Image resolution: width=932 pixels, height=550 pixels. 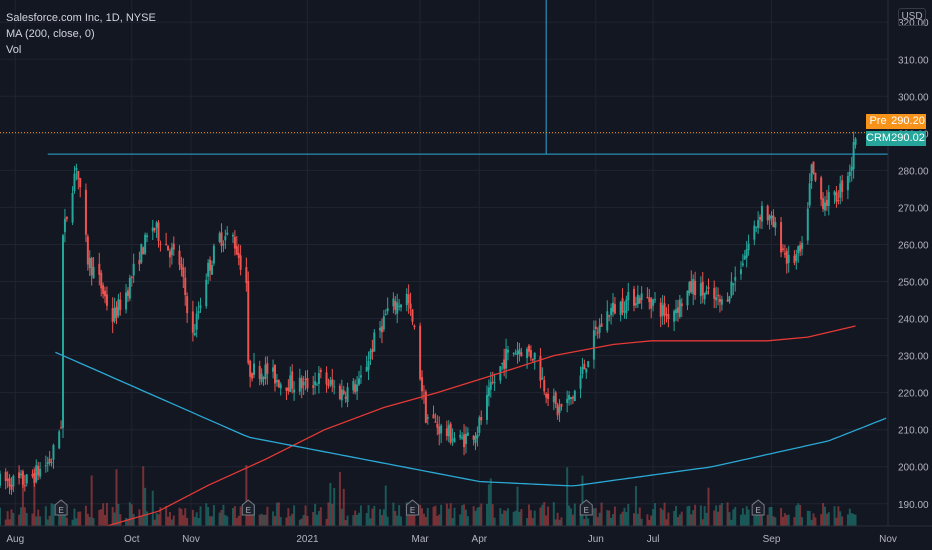 What do you see at coordinates (50, 34) in the screenshot?
I see `ma-indicator-label: MA (200, close, 0)` at bounding box center [50, 34].